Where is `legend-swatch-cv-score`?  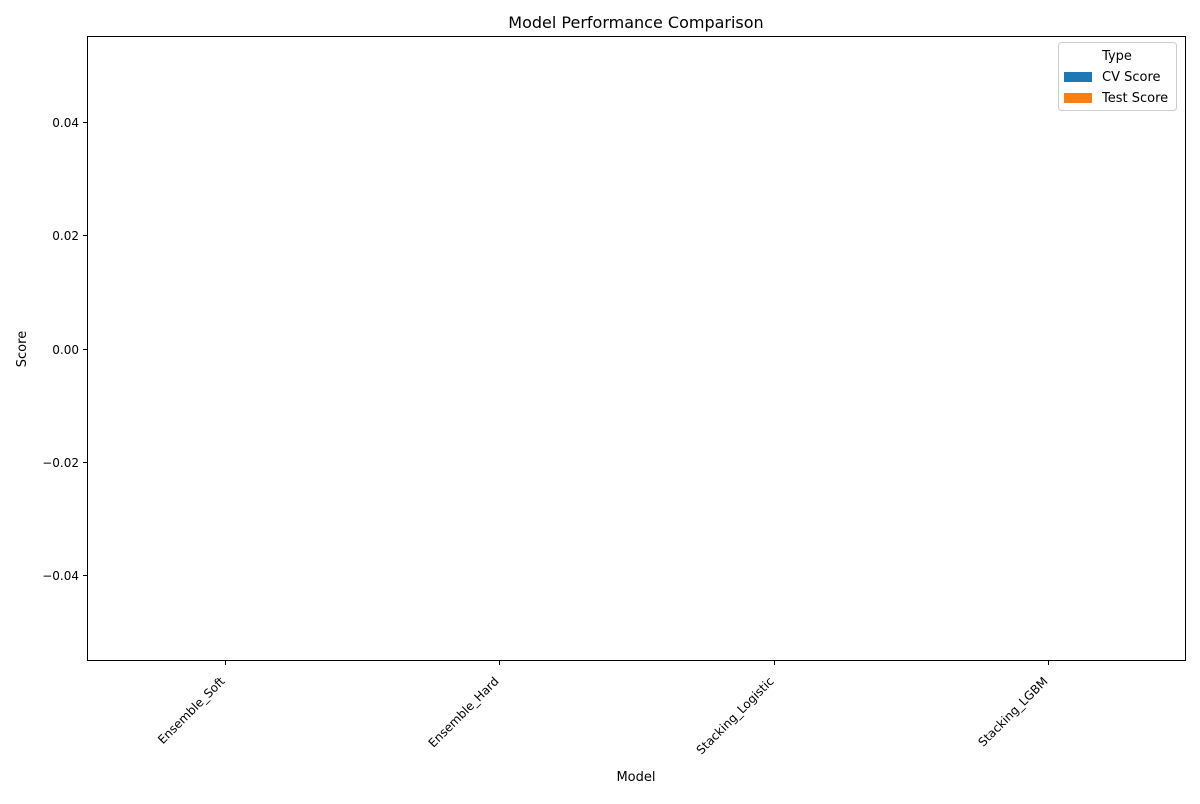 legend-swatch-cv-score is located at coordinates (1078, 77).